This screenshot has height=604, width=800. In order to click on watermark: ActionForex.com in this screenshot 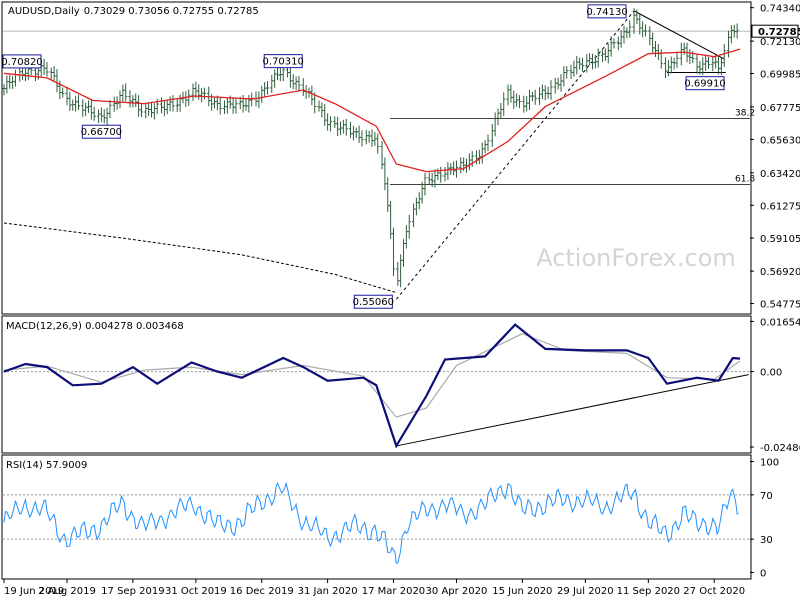, I will do `click(636, 258)`.